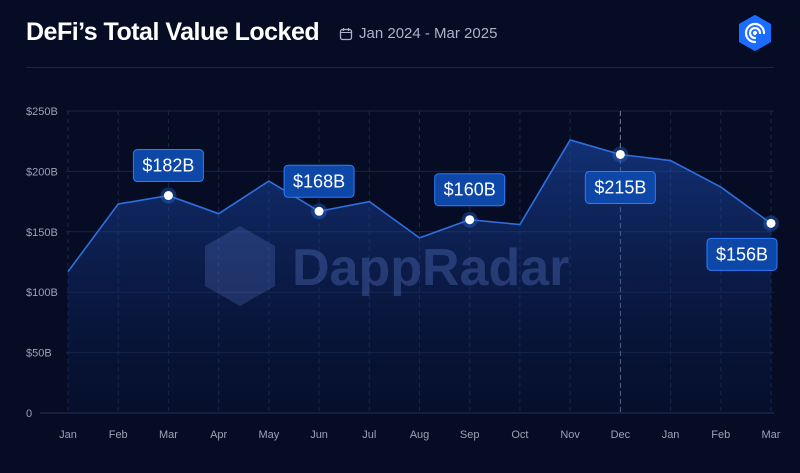 Image resolution: width=800 pixels, height=473 pixels. I want to click on value-label: $156B, so click(742, 254).